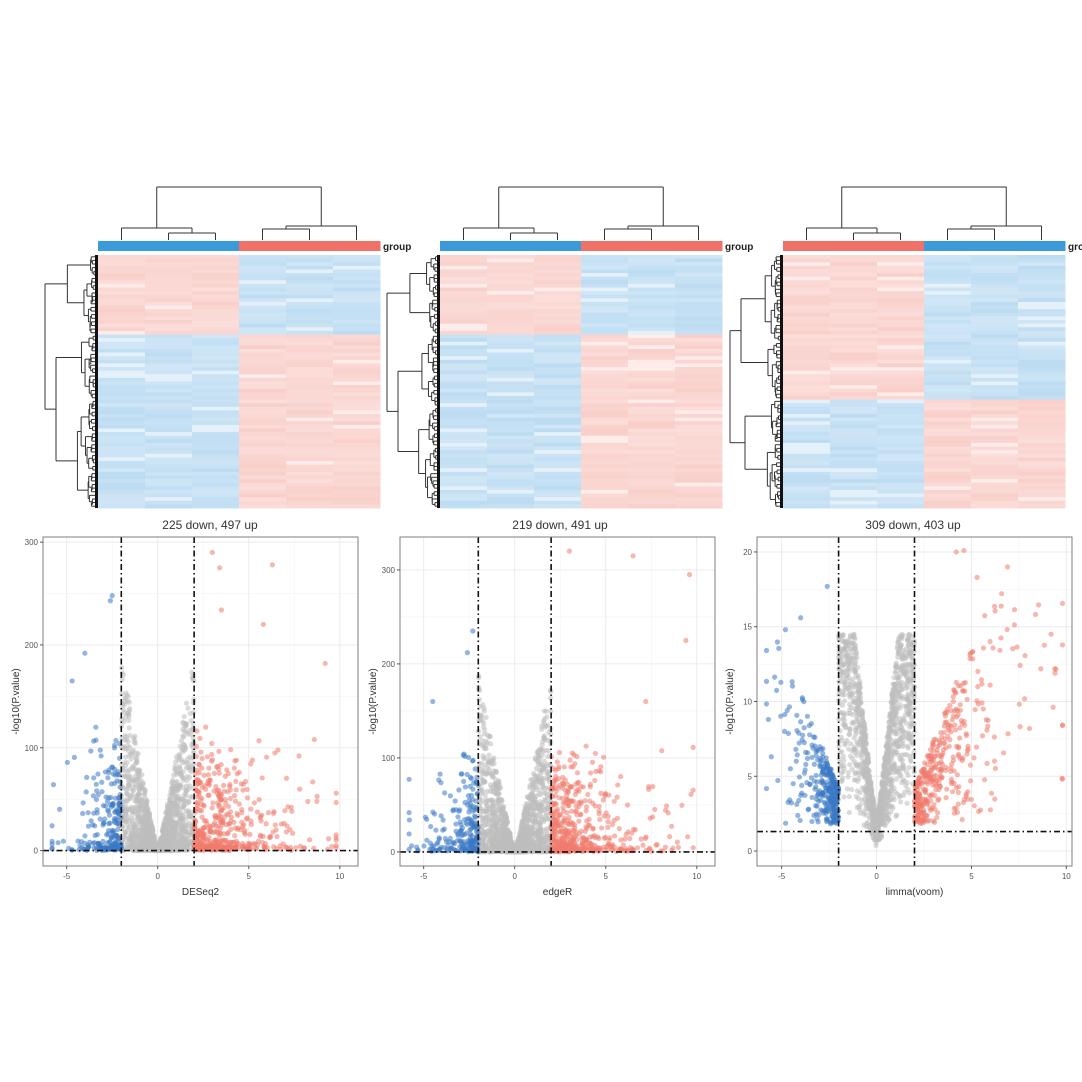 This screenshot has height=1082, width=1082. What do you see at coordinates (122, 246) in the screenshot?
I see `group-annotation-cell` at bounding box center [122, 246].